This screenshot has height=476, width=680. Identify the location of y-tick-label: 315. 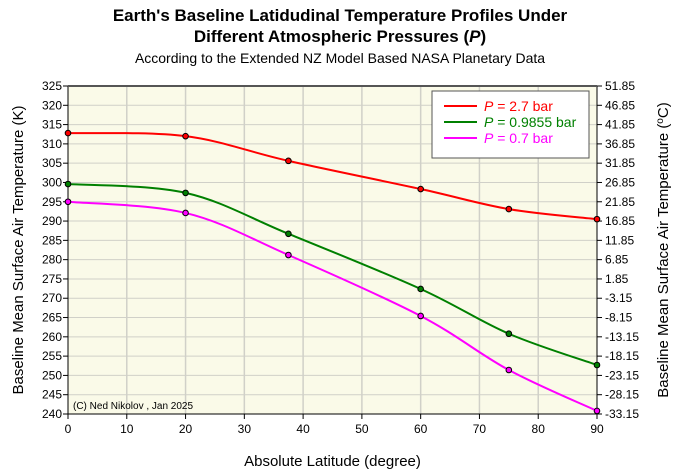
(52, 125).